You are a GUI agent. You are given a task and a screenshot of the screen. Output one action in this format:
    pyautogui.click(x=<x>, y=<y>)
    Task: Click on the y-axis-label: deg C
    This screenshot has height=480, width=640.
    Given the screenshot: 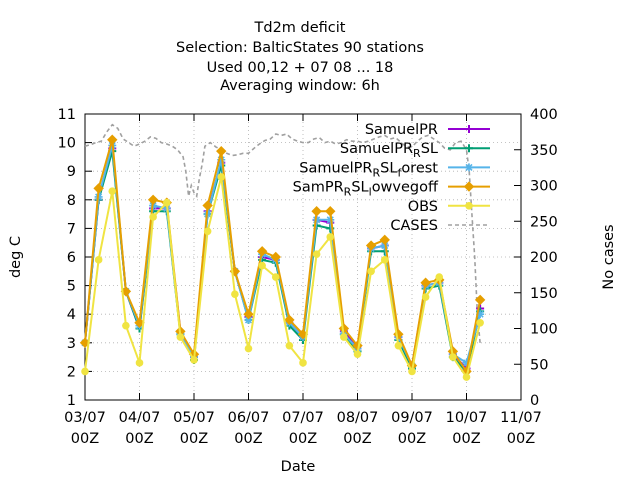 What is the action you would take?
    pyautogui.click(x=16, y=257)
    